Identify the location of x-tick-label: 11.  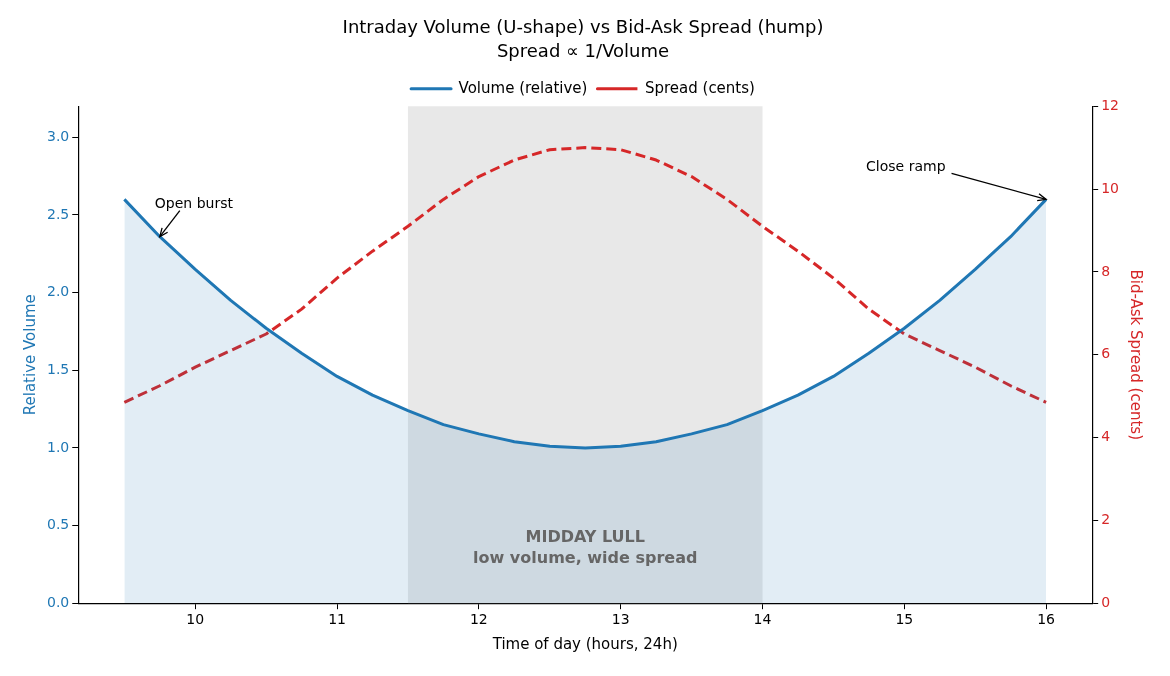
(337, 619).